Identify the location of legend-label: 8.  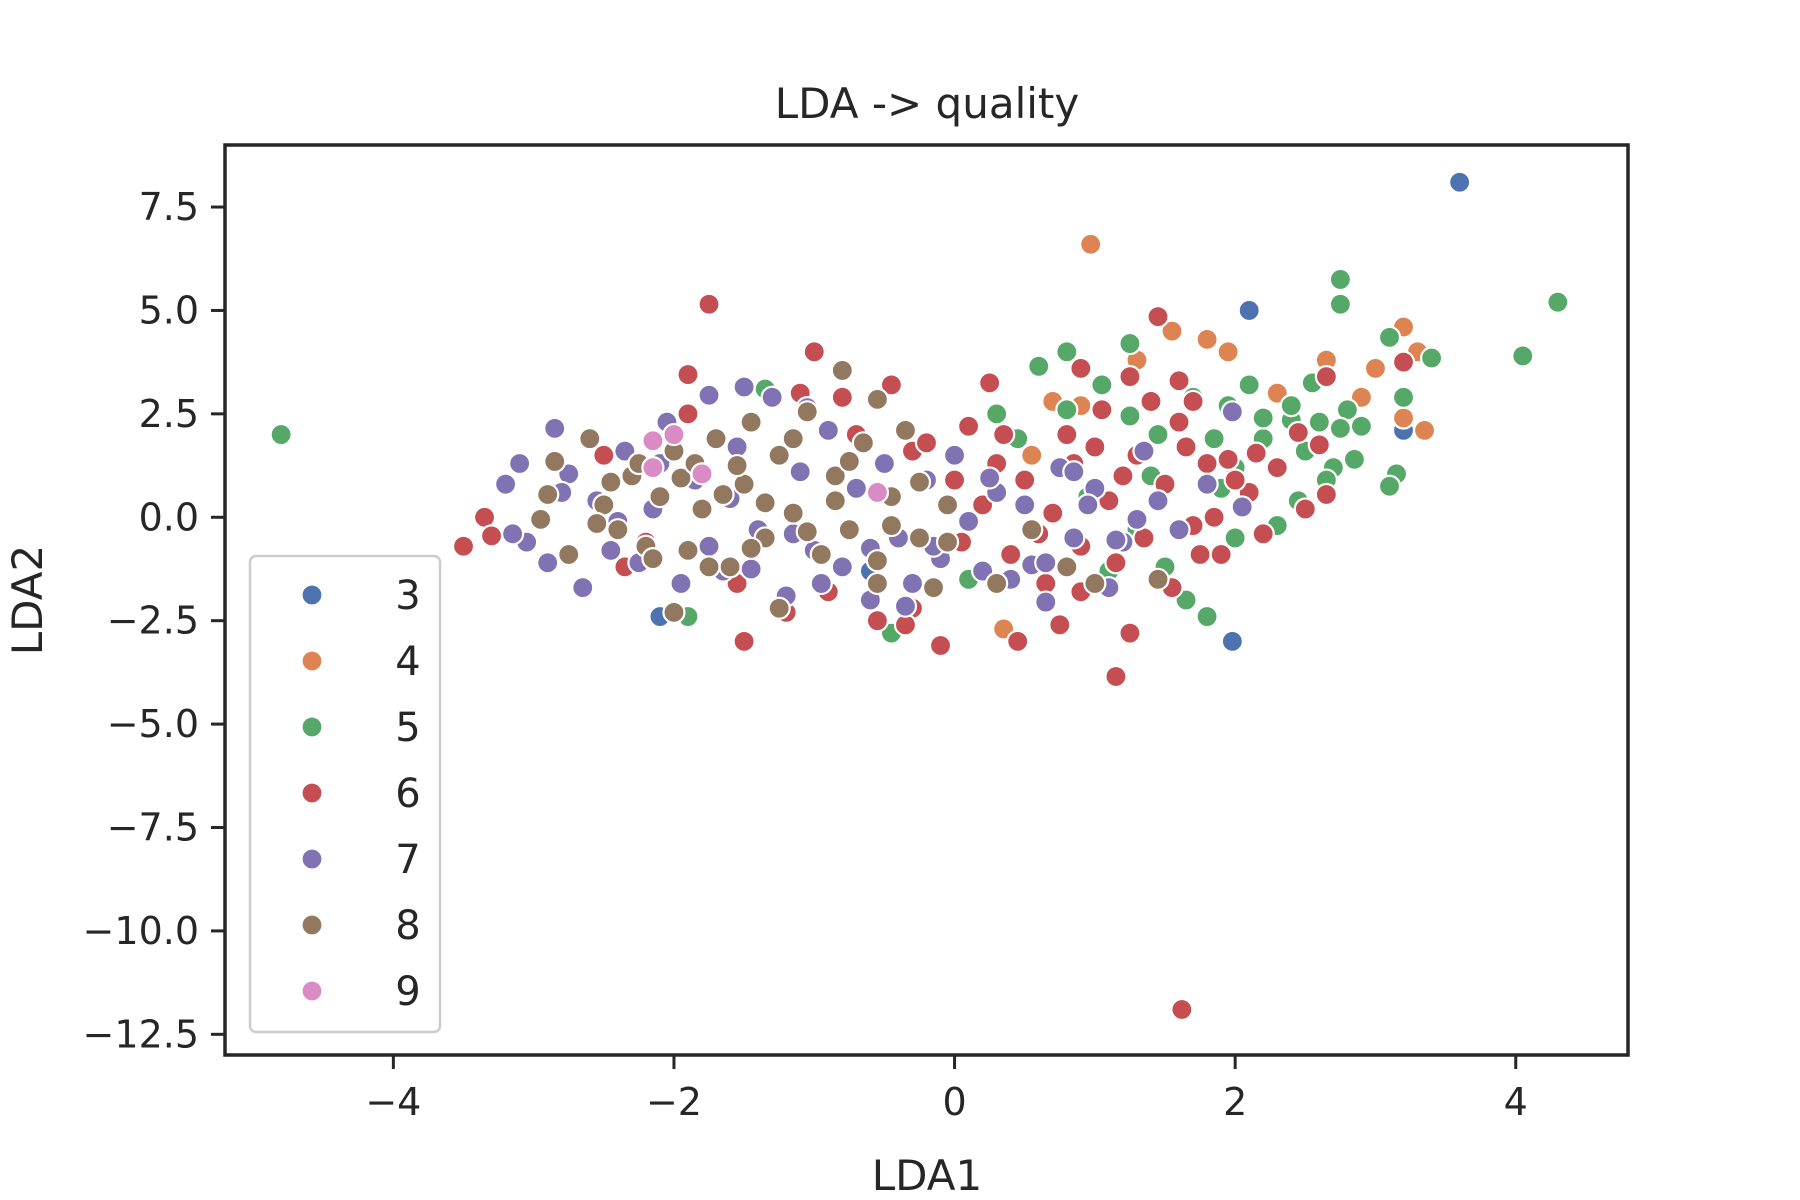
(407, 926).